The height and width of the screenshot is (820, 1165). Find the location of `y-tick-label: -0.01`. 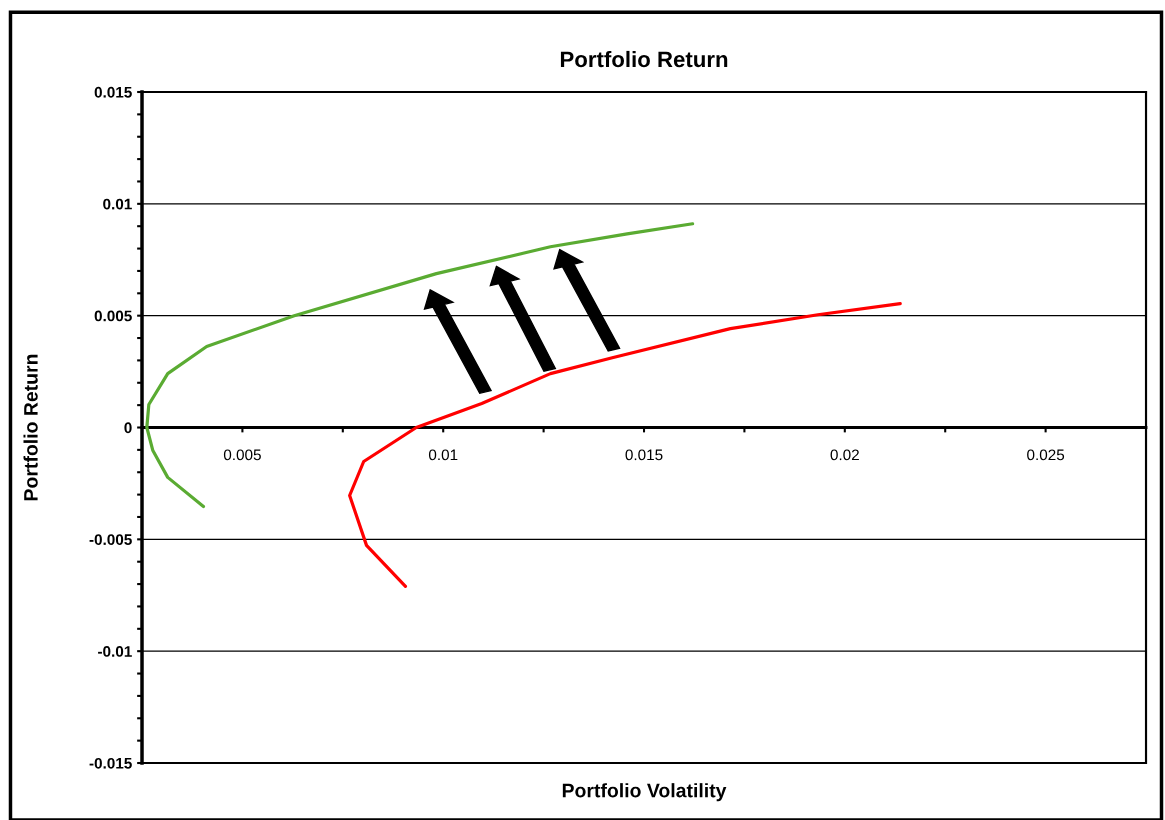

y-tick-label: -0.01 is located at coordinates (115, 651).